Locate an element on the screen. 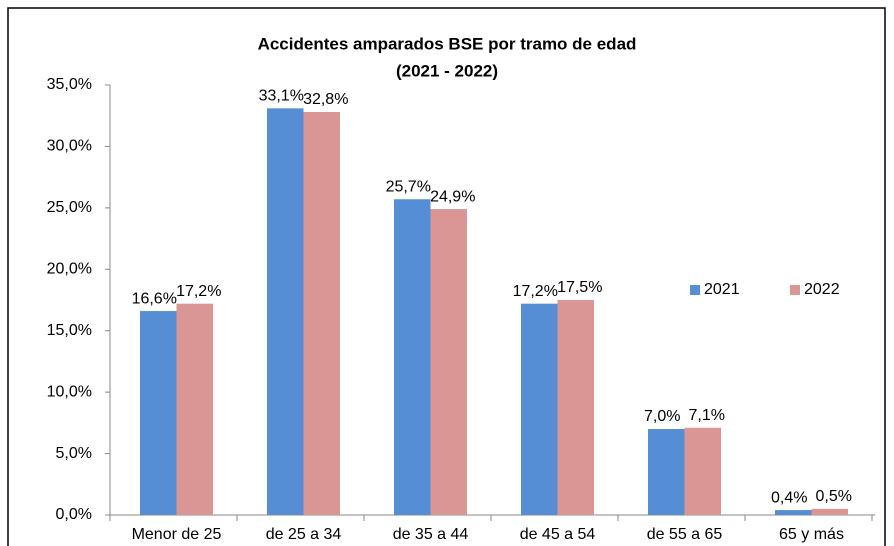  value-label: 17,5% is located at coordinates (579, 287).